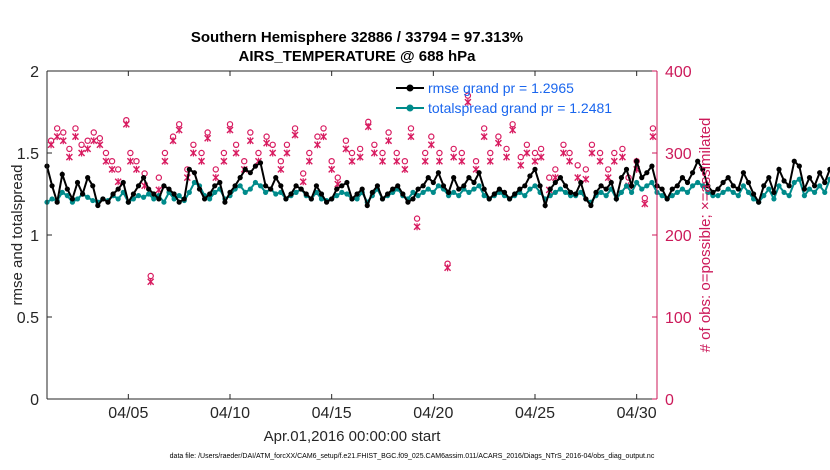 This screenshot has height=470, width=830. What do you see at coordinates (637, 413) in the screenshot?
I see `x-tick-label: 04/30` at bounding box center [637, 413].